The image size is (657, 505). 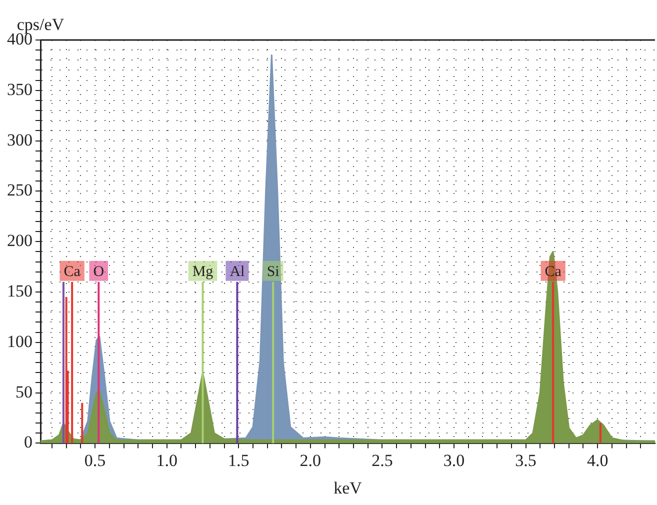 I want to click on annotation: O, so click(x=98, y=272).